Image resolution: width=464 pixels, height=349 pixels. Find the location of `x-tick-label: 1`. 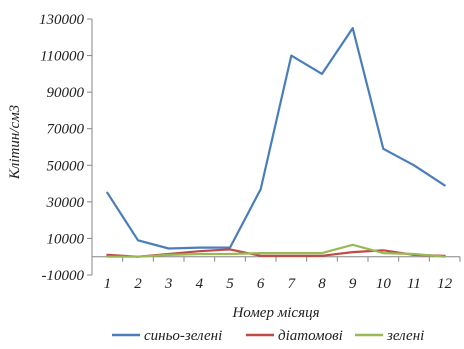

x-tick-label: 1 is located at coordinates (108, 284).